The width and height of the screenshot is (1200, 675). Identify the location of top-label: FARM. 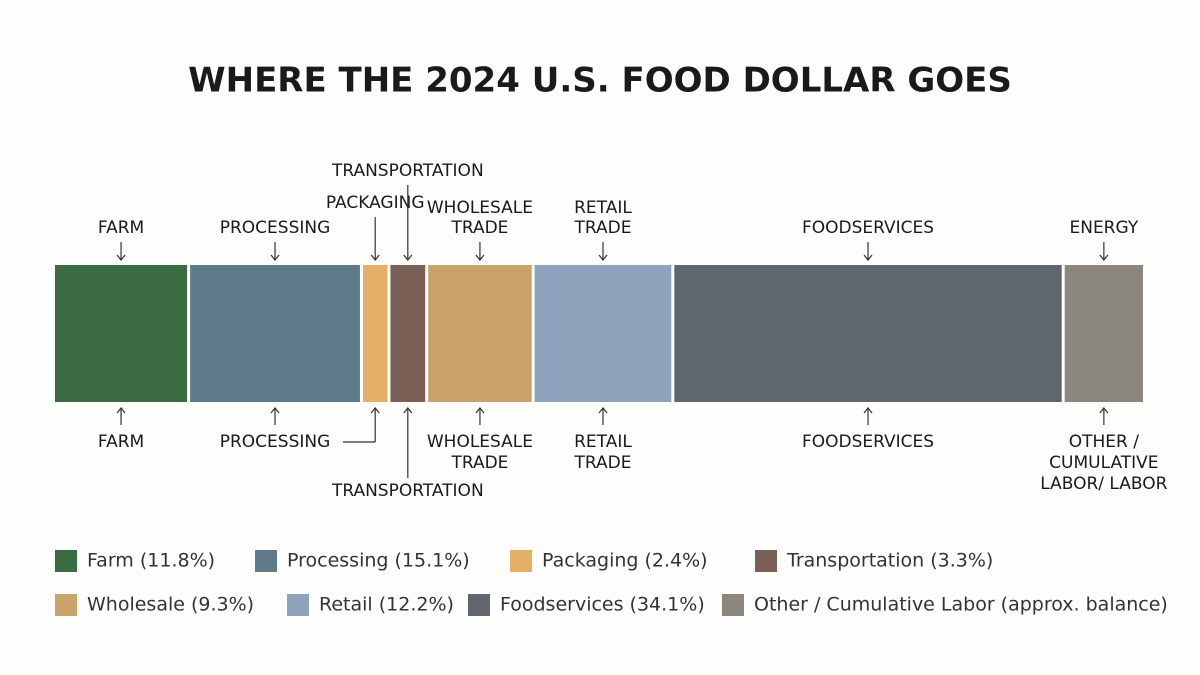
(121, 228).